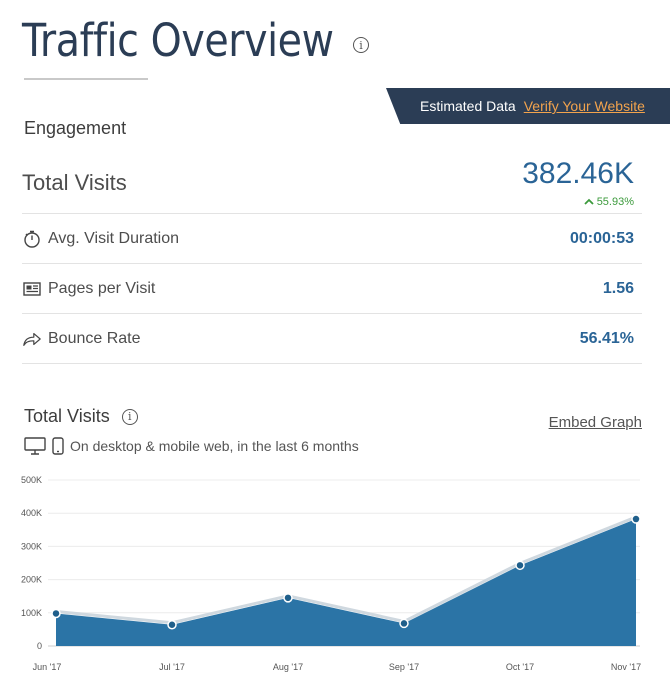 This screenshot has height=681, width=670. I want to click on stopwatch-icon, so click(32, 239).